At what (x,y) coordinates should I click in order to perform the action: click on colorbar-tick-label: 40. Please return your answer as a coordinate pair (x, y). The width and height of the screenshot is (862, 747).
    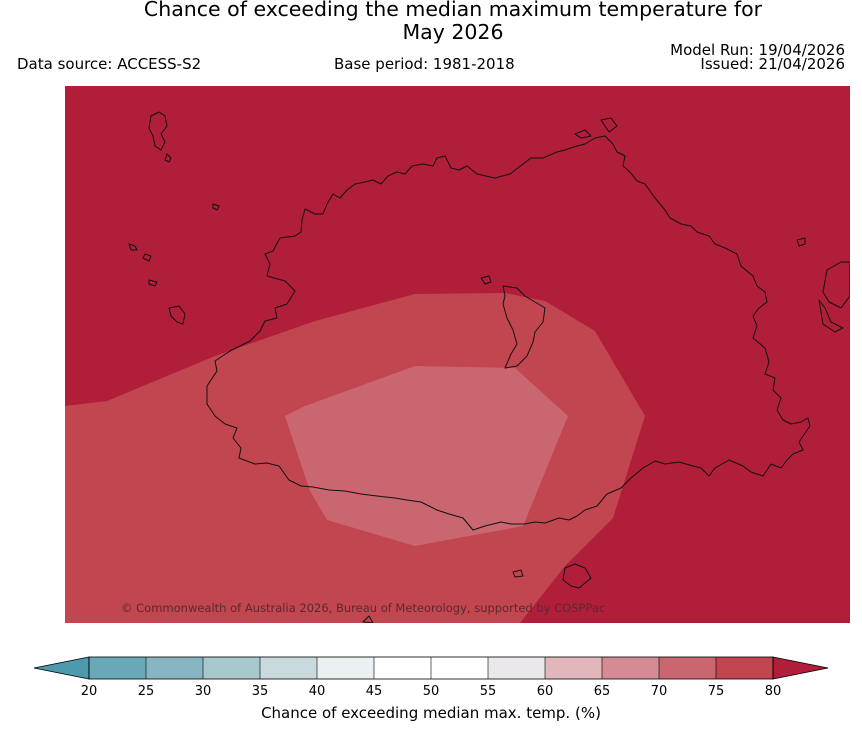
    Looking at the image, I should click on (317, 691).